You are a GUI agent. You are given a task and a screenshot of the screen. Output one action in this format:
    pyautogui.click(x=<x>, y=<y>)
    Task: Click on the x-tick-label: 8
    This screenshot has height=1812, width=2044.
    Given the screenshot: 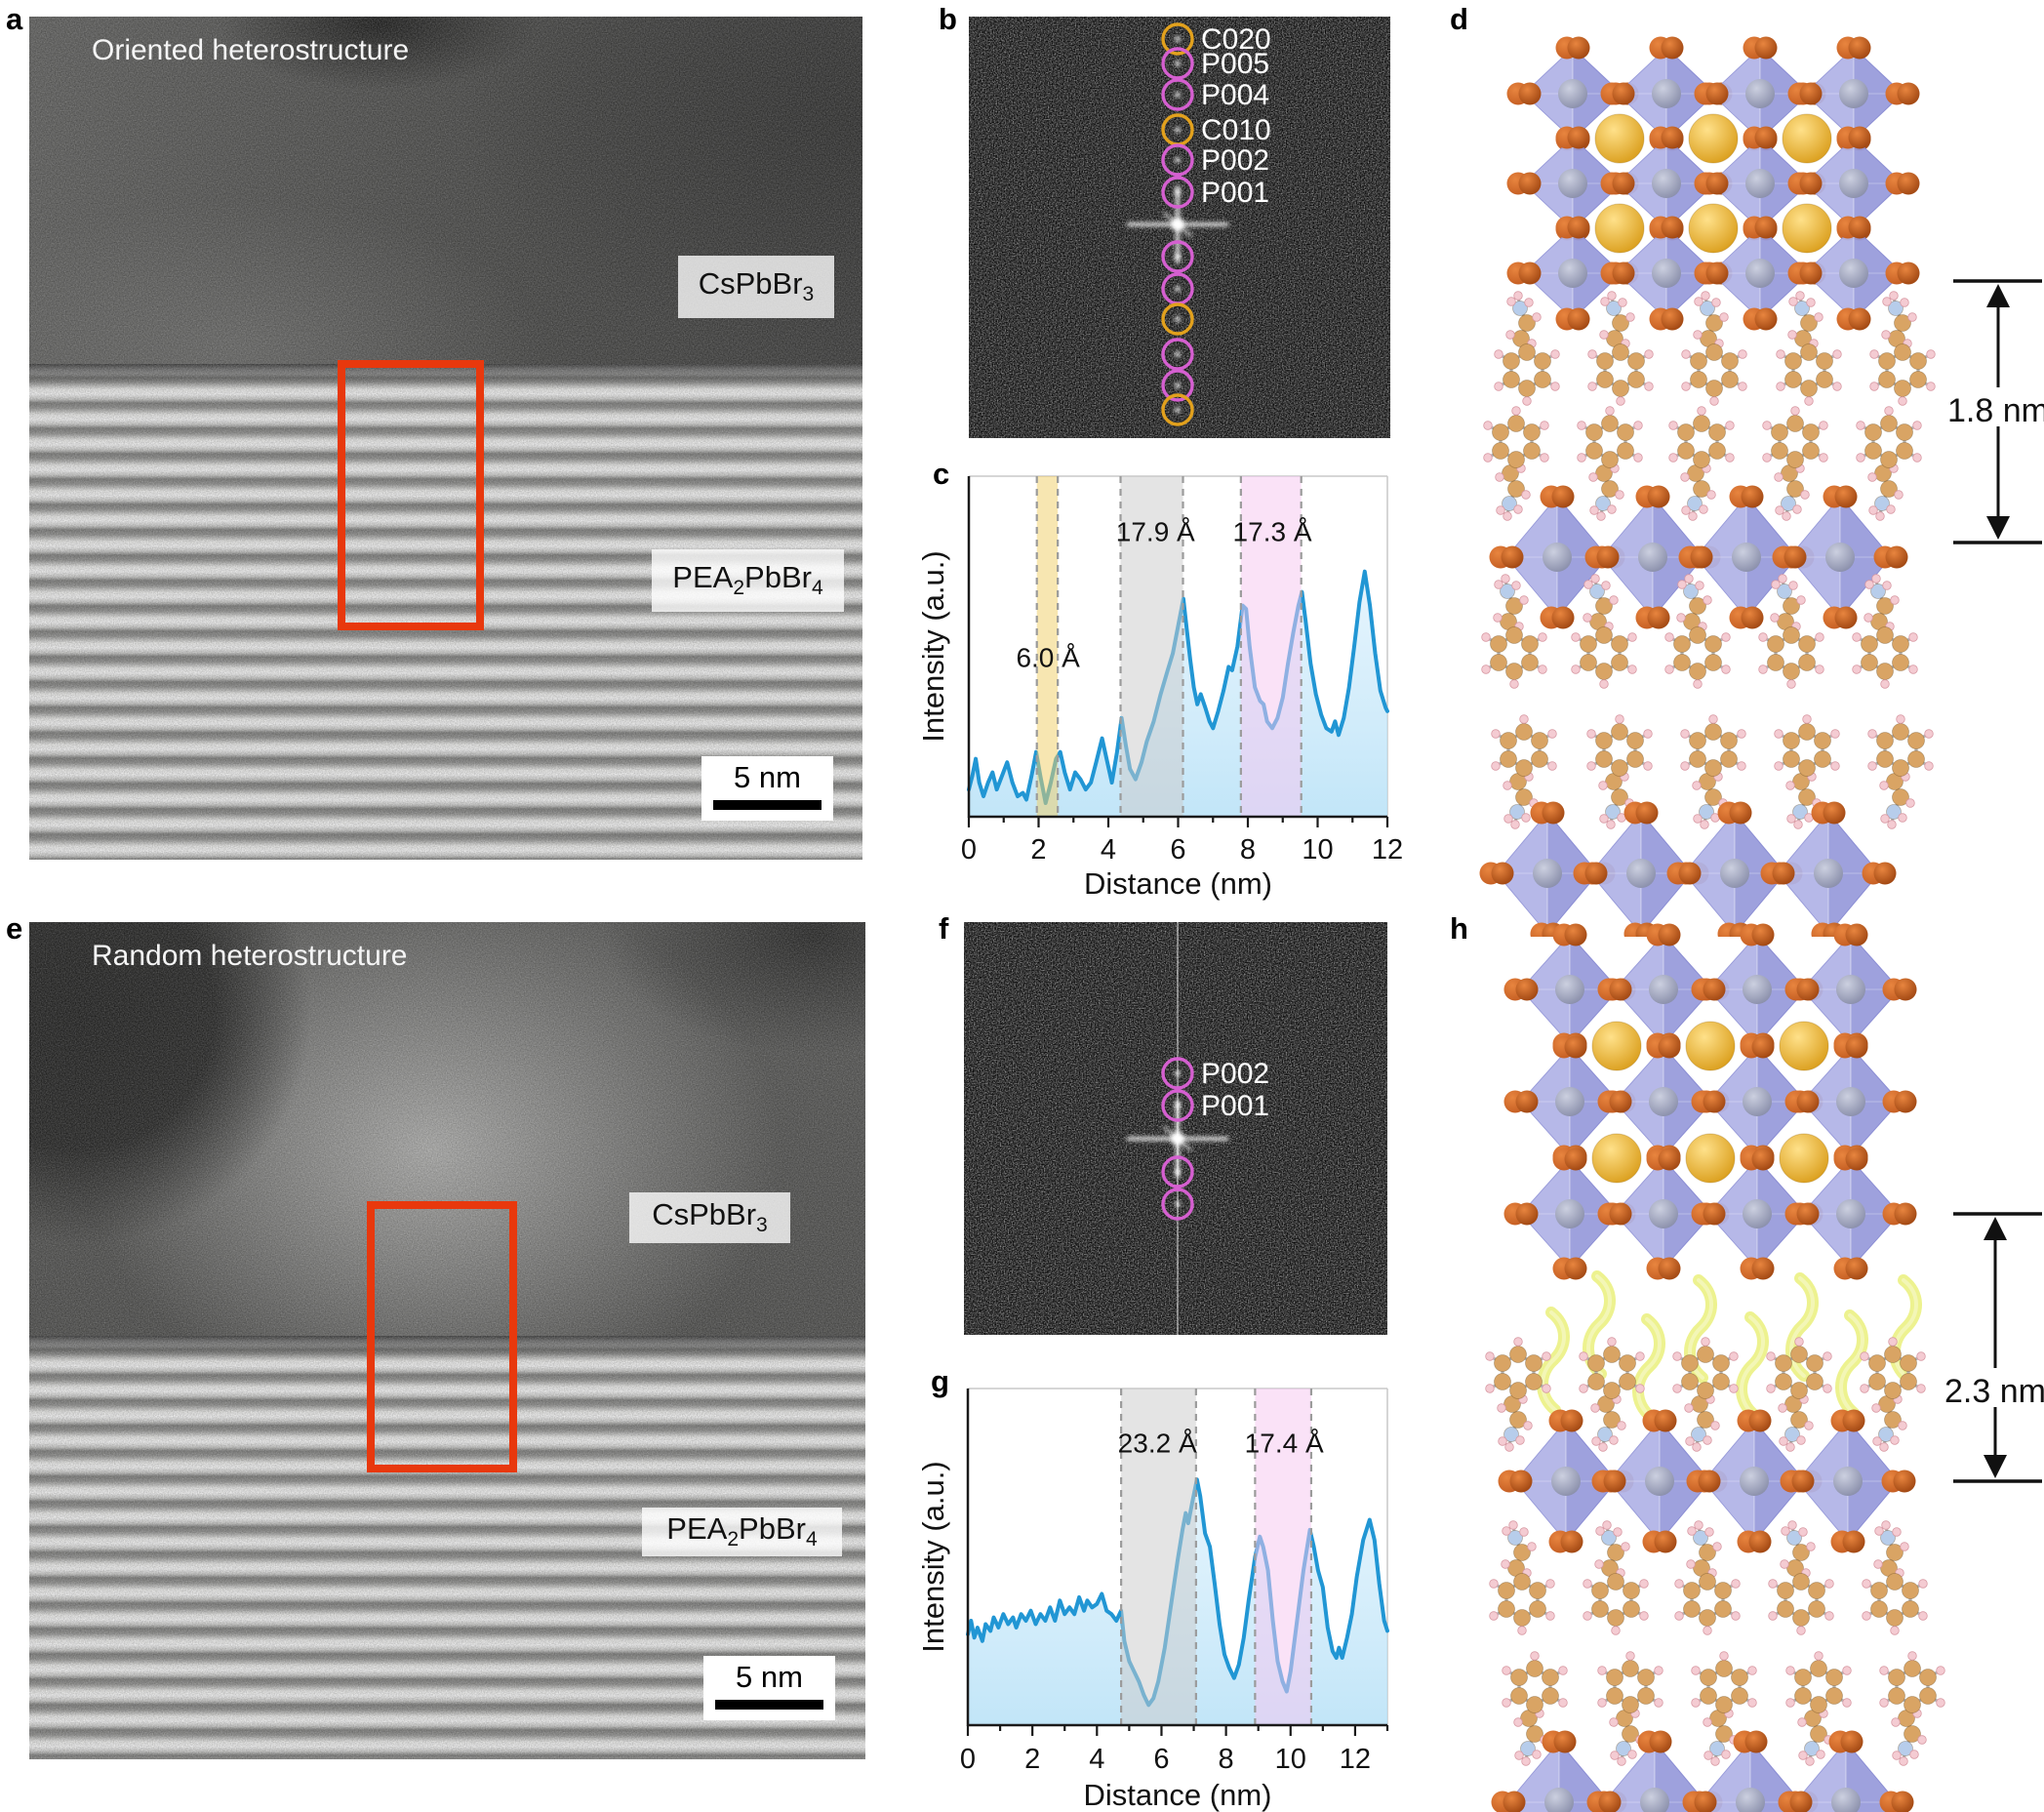 What is the action you would take?
    pyautogui.click(x=1226, y=1759)
    